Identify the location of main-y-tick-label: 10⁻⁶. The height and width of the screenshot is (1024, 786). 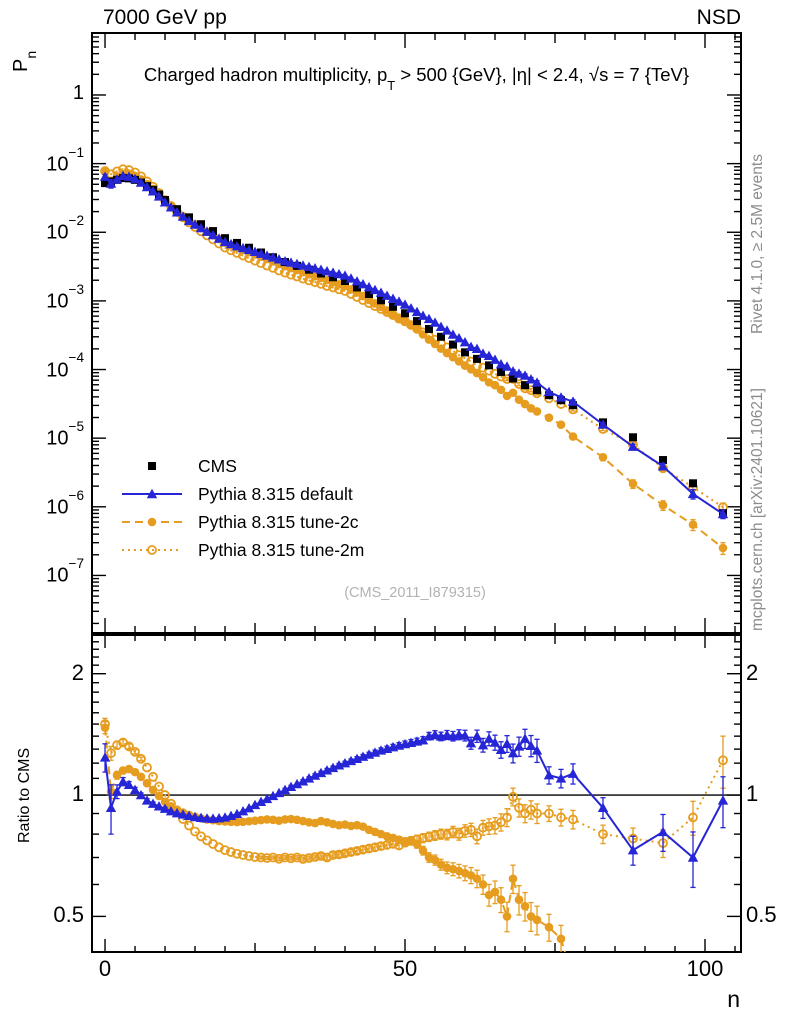
(65, 503).